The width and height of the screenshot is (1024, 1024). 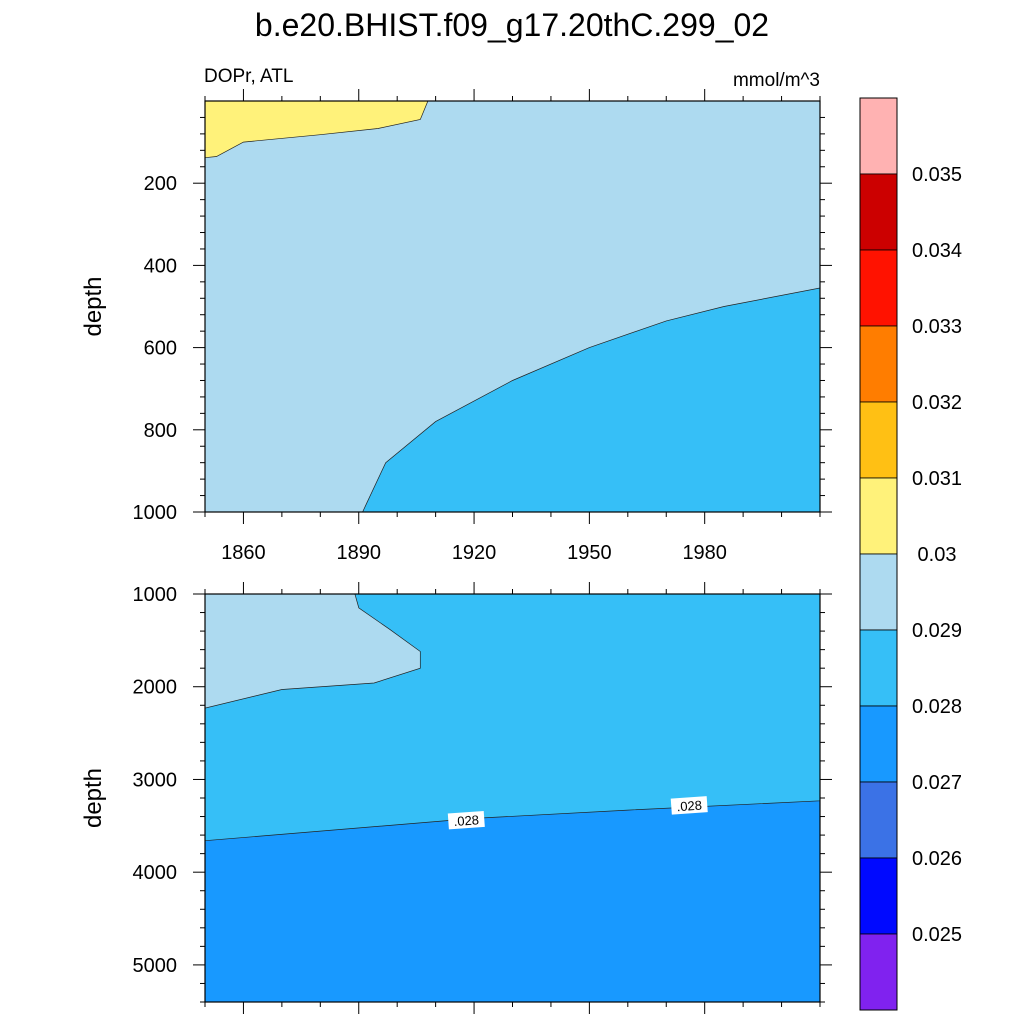 I want to click on x-tick-label: 1860, so click(x=243, y=553).